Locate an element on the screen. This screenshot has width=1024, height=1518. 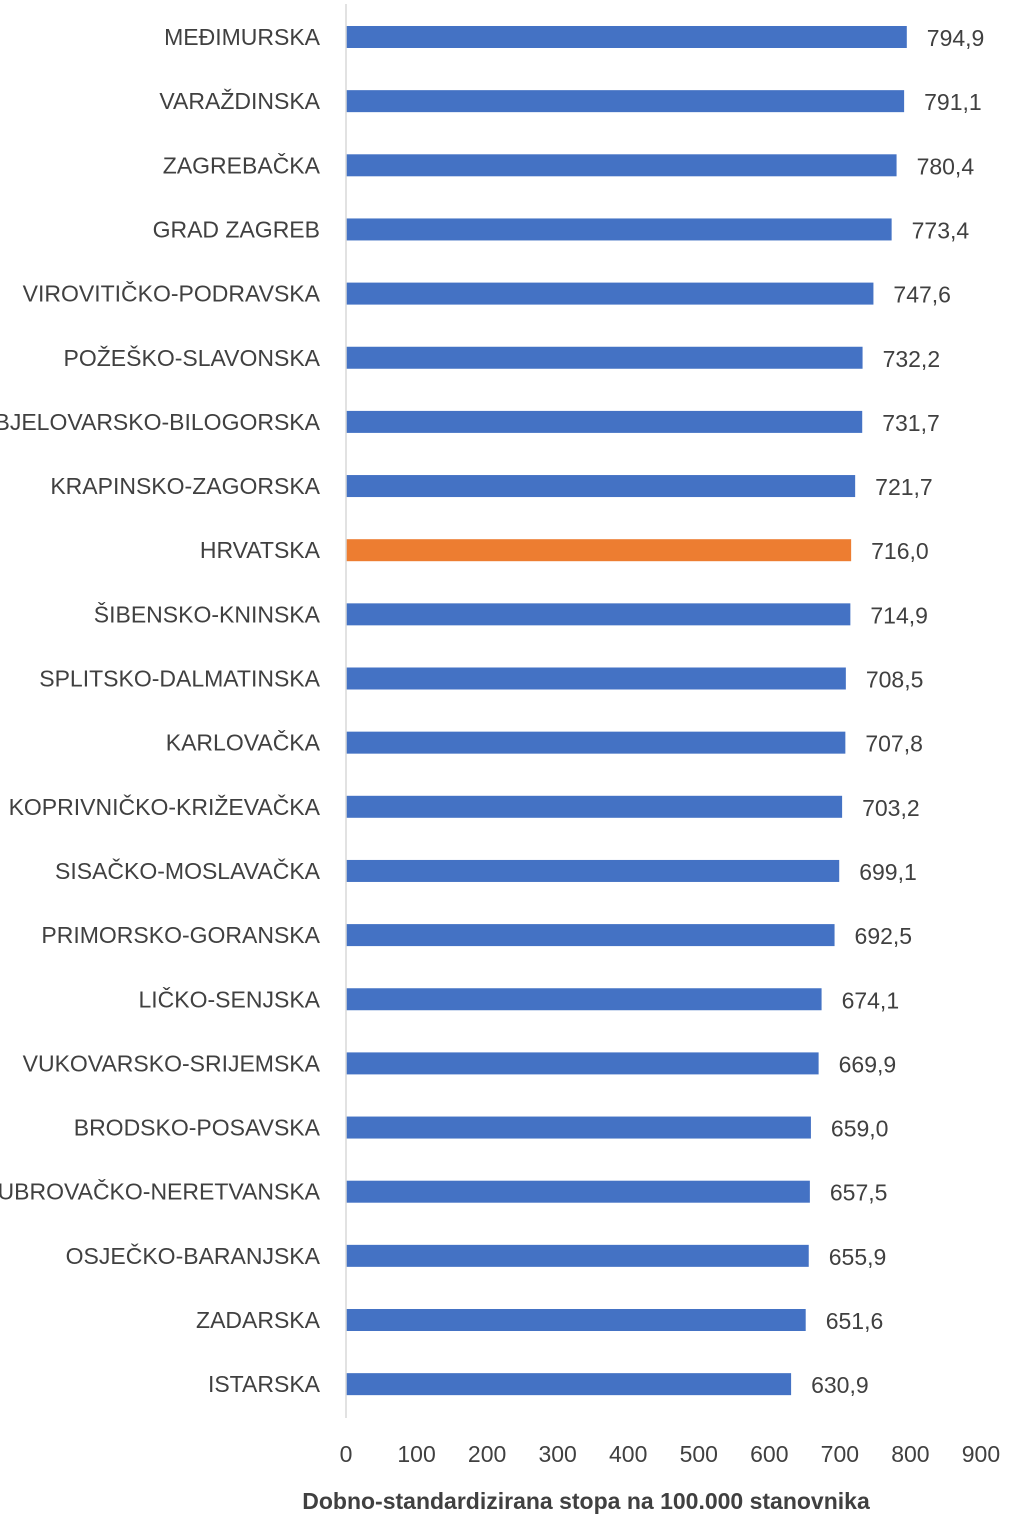
category-label: LIČKO-SENJSKA is located at coordinates (230, 998).